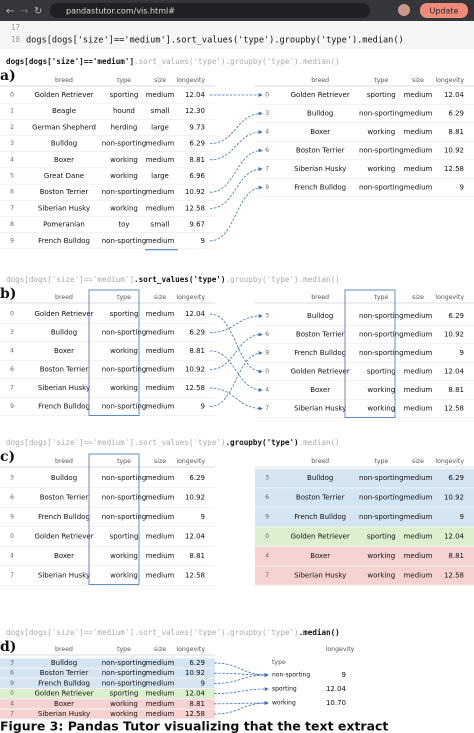  I want to click on table-cell: 10.92, so click(454, 498).